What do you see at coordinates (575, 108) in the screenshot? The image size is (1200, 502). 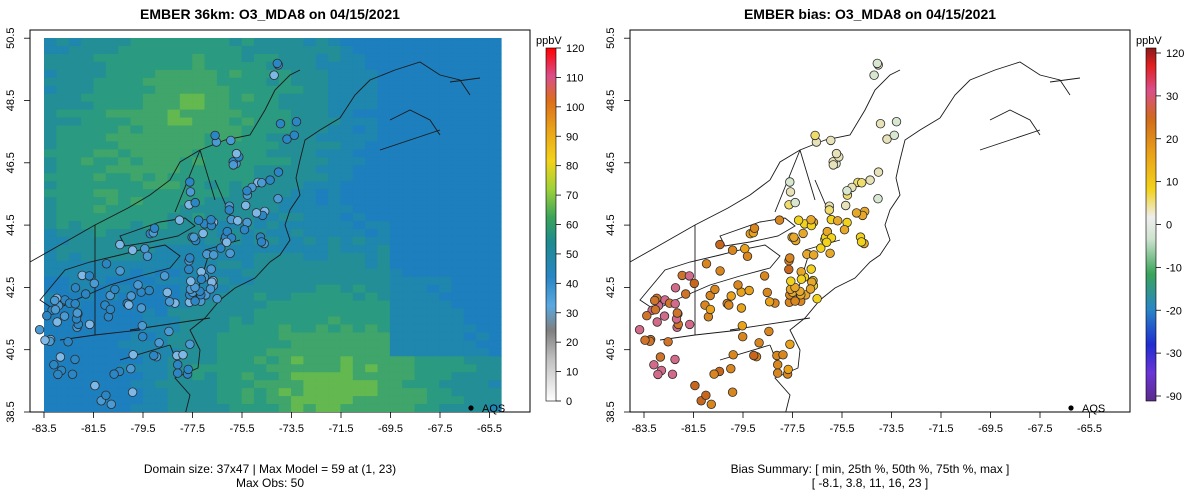 I see `colorbar-tick-label: 100` at bounding box center [575, 108].